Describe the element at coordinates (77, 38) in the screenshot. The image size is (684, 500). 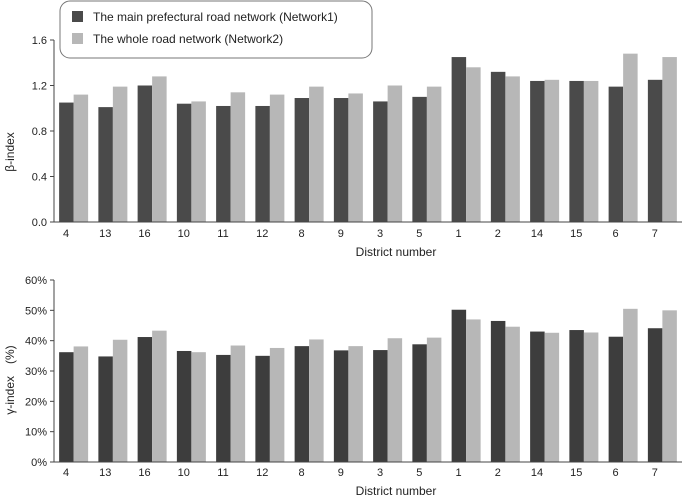
I see `legend-swatch-network2` at that location.